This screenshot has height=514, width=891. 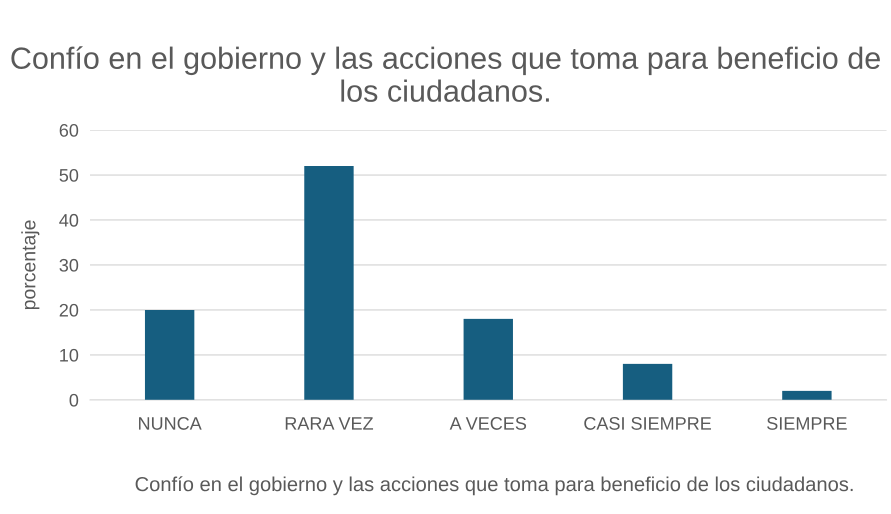 What do you see at coordinates (488, 423) in the screenshot?
I see `x-tick-label: A VECES` at bounding box center [488, 423].